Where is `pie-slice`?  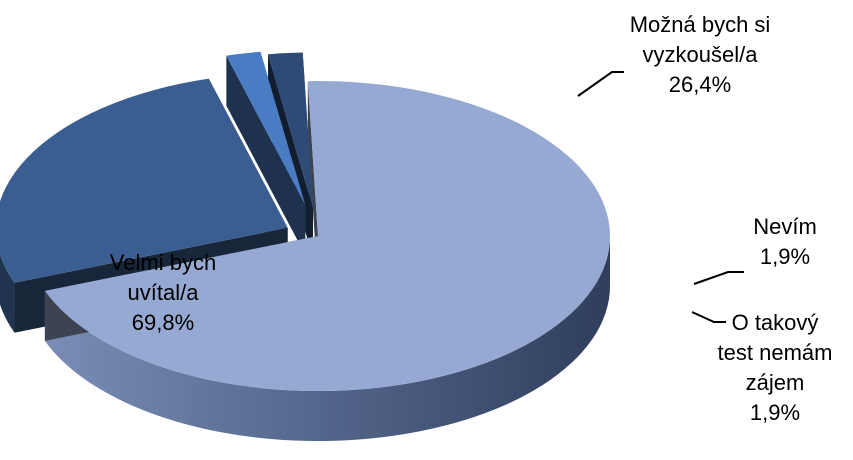
pie-slice is located at coordinates (266, 153).